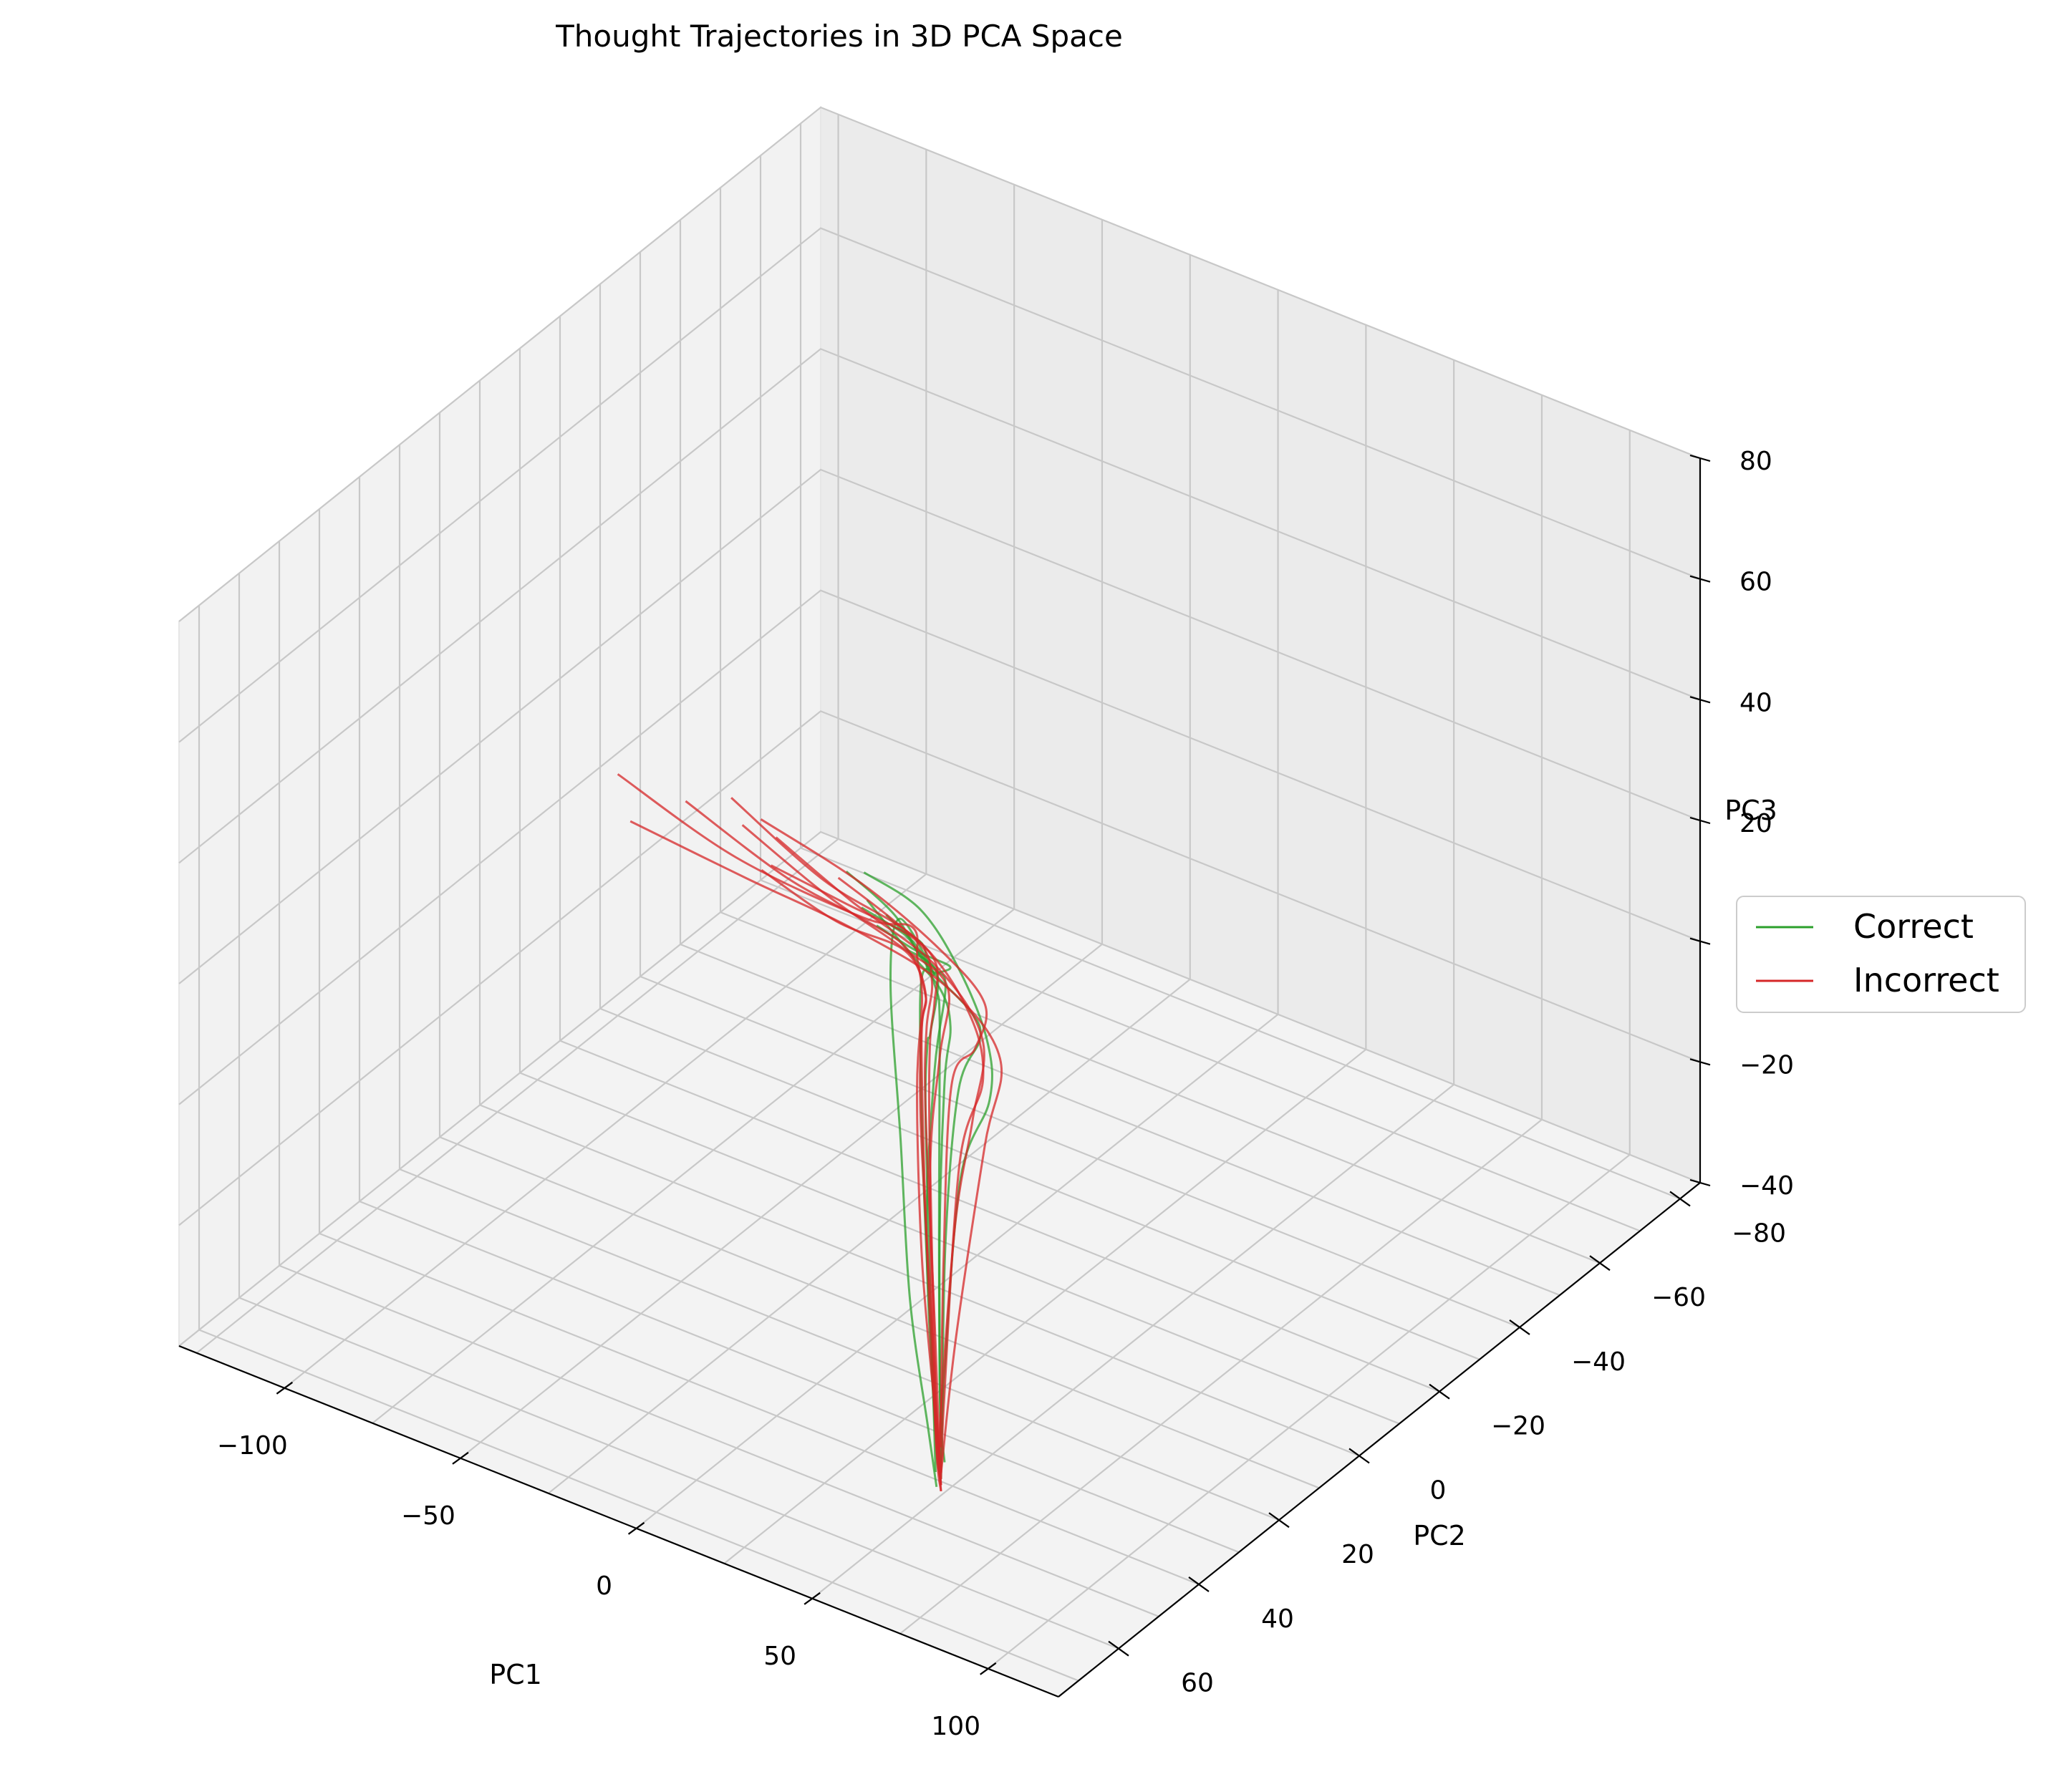 Image resolution: width=2046 pixels, height=1792 pixels. I want to click on z-tick-label: 40, so click(1756, 702).